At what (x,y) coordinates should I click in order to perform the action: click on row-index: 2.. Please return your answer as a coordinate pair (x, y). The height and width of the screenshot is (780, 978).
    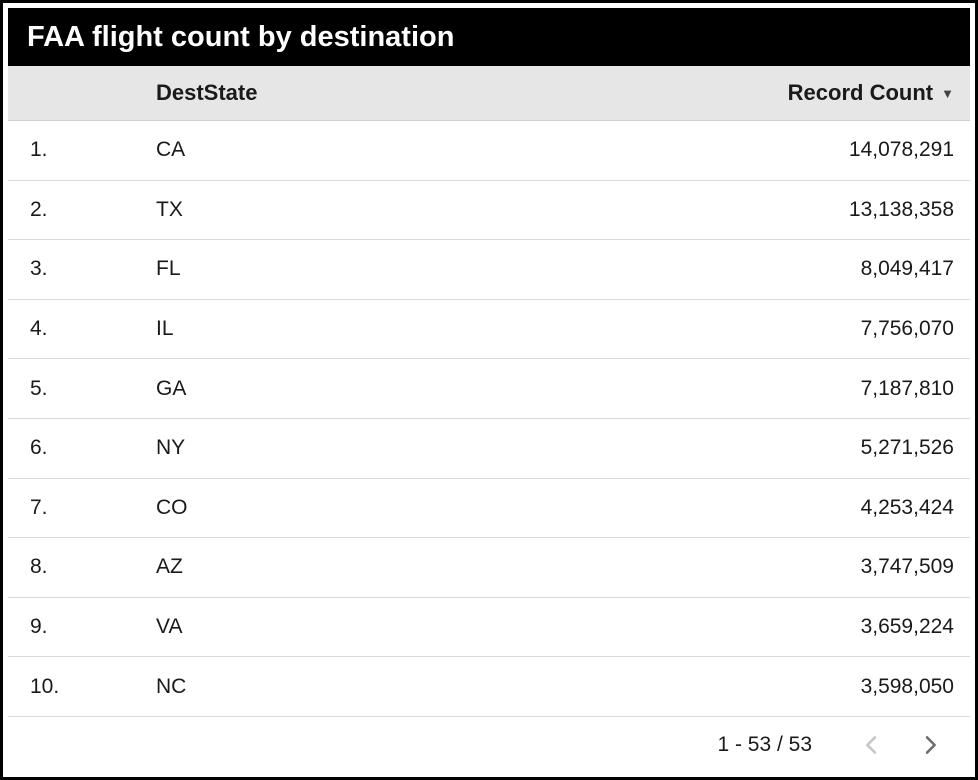
    Looking at the image, I should click on (39, 209).